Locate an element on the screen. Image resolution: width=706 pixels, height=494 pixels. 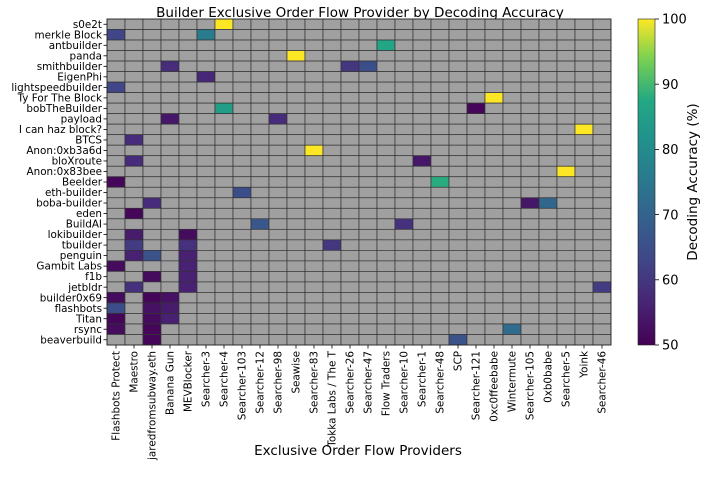
x-tick-label: Searcher-103 is located at coordinates (243, 385).